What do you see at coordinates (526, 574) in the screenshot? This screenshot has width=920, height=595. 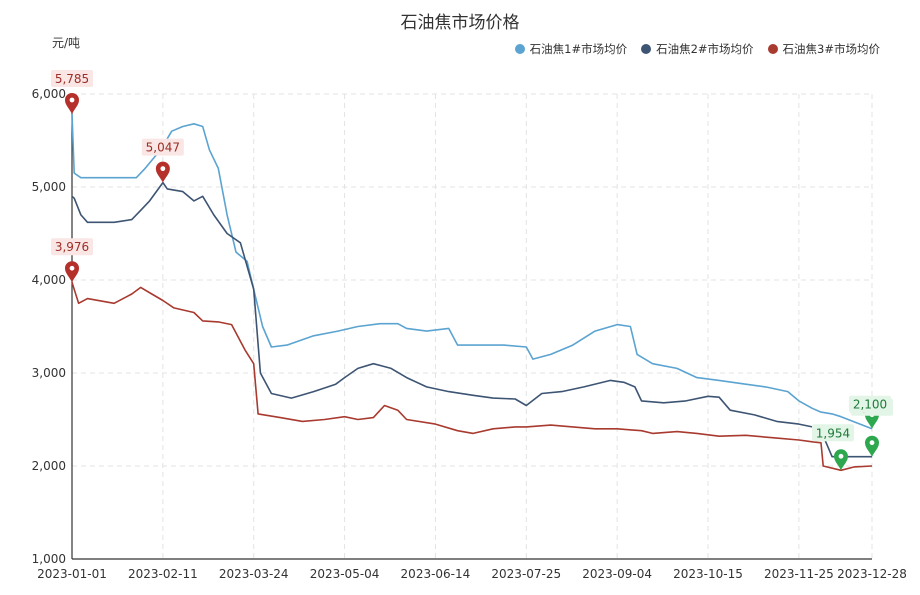 I see `x-tick-label: 2023-07-25` at bounding box center [526, 574].